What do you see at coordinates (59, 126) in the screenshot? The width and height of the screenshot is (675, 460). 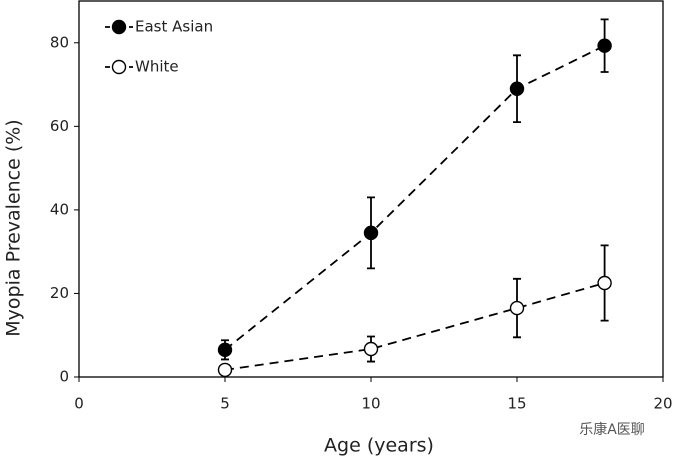 I see `y-tick-label: 60` at bounding box center [59, 126].